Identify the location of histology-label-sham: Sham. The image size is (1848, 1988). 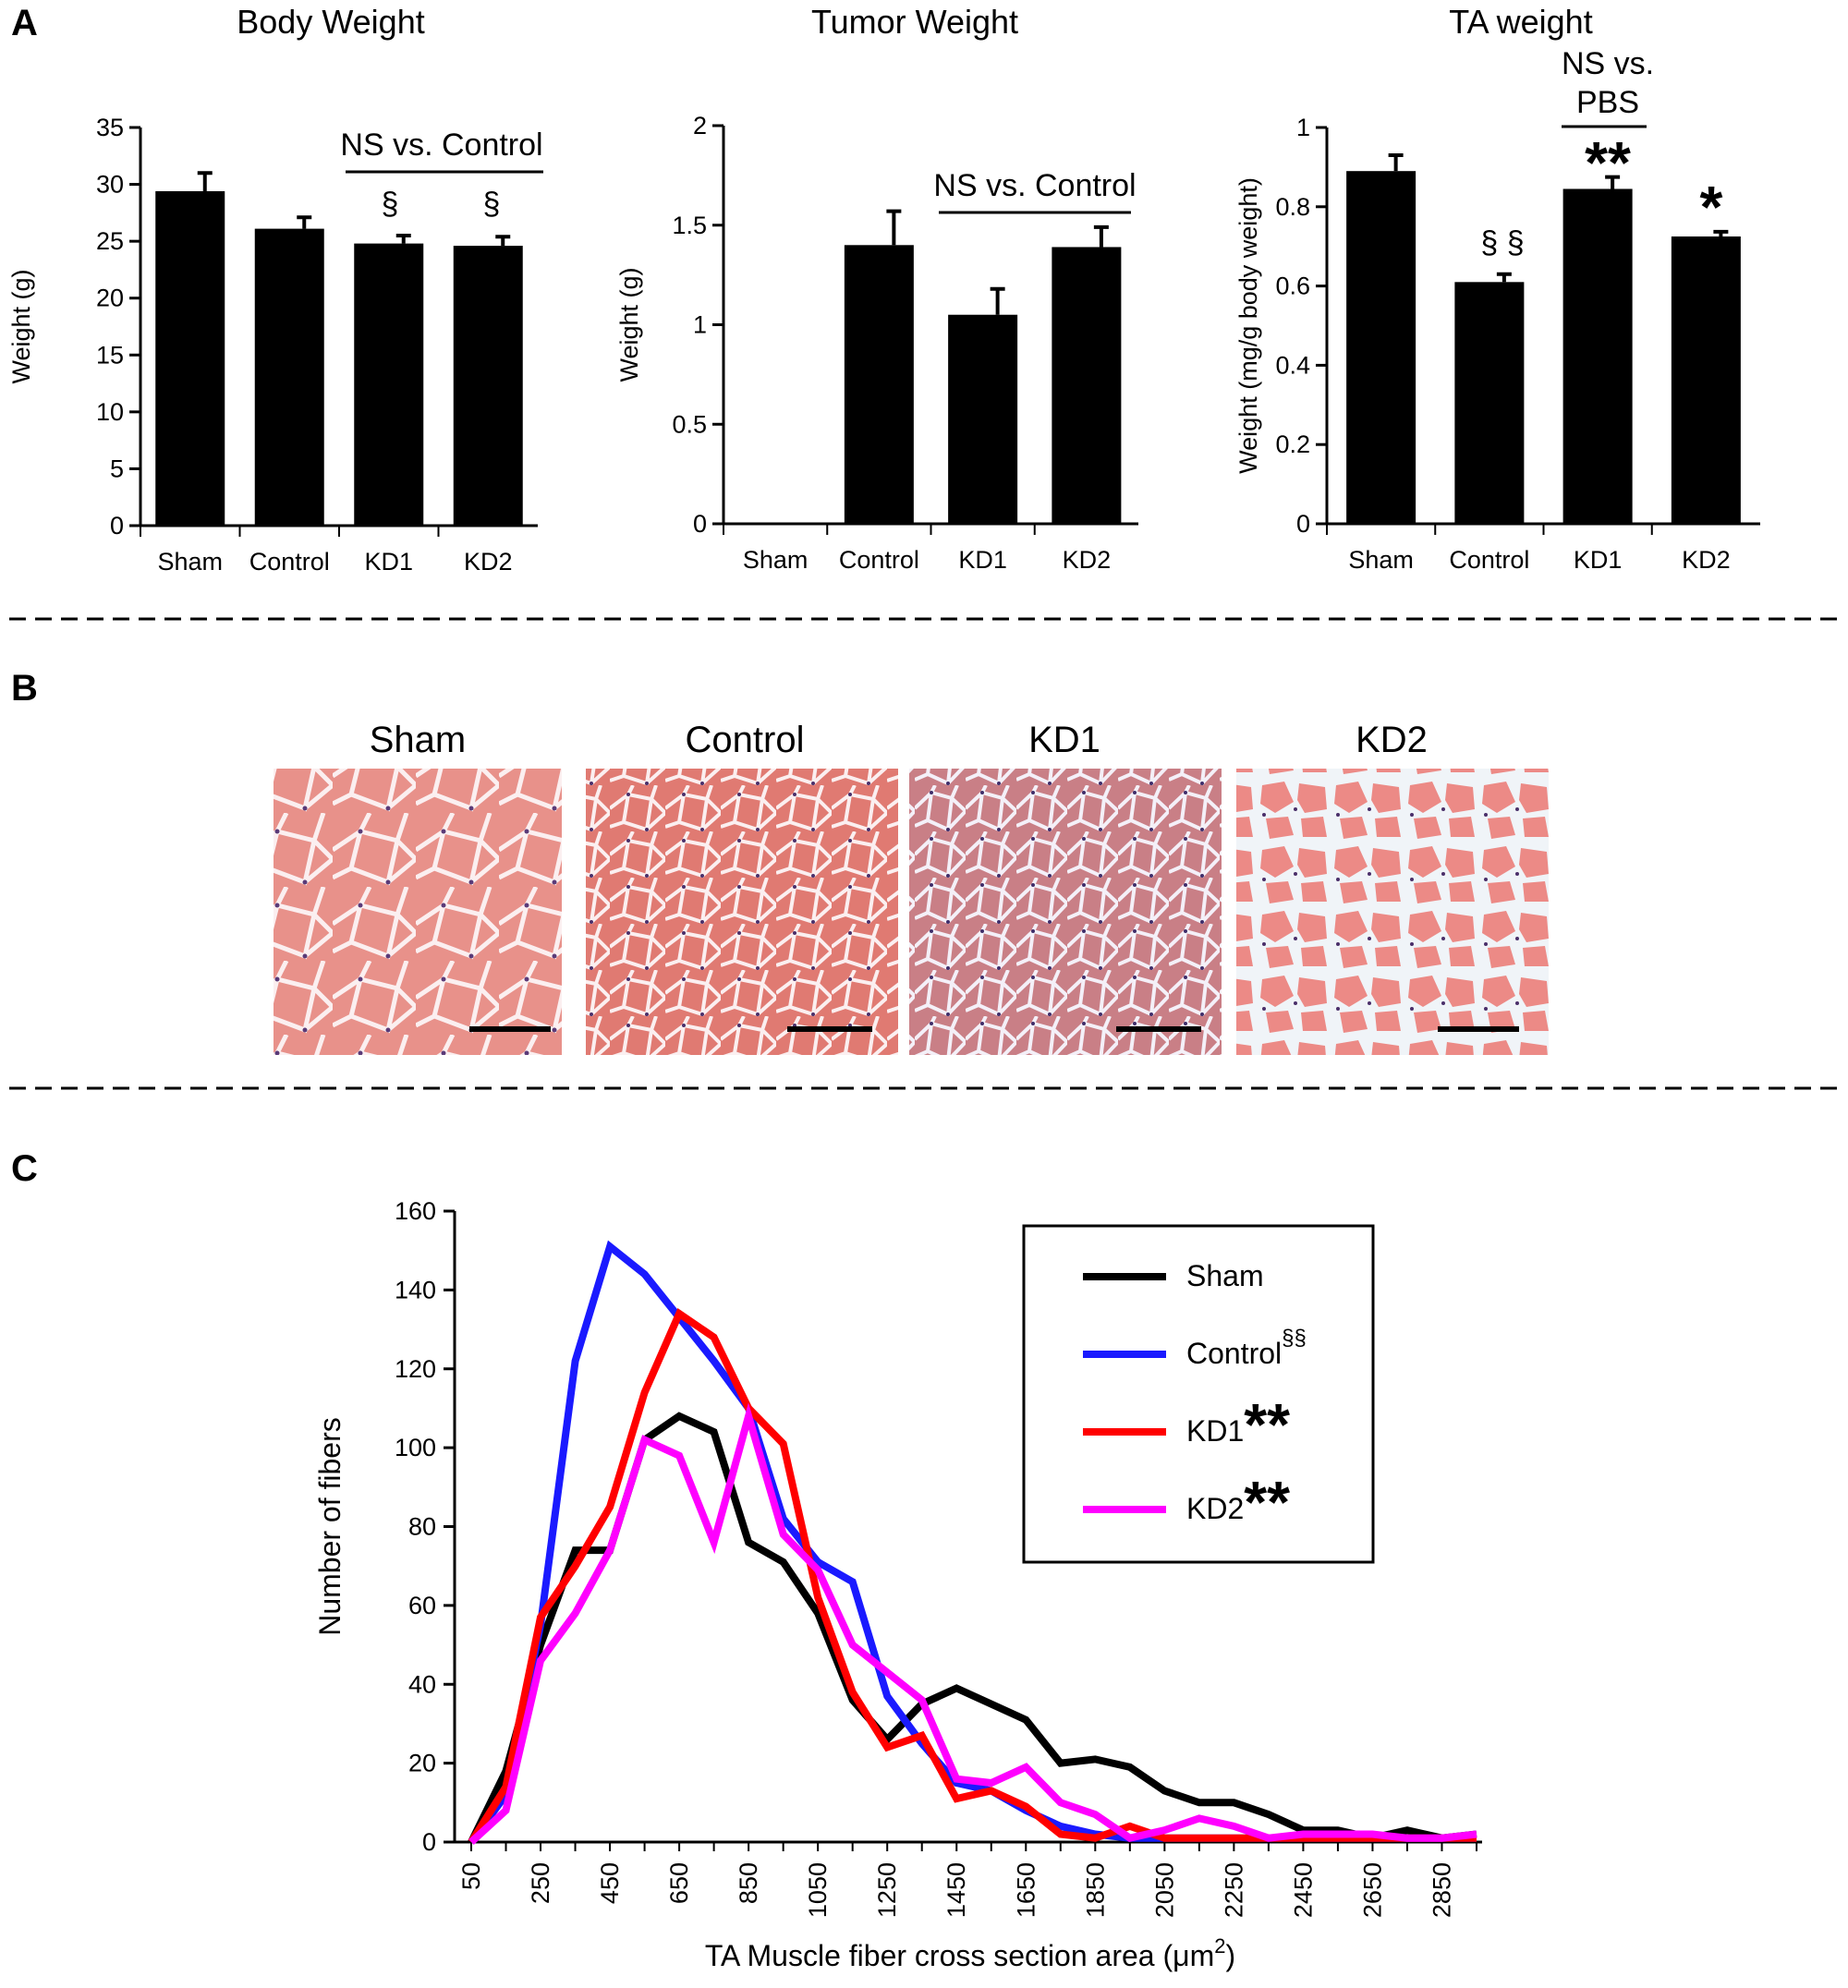
(418, 740).